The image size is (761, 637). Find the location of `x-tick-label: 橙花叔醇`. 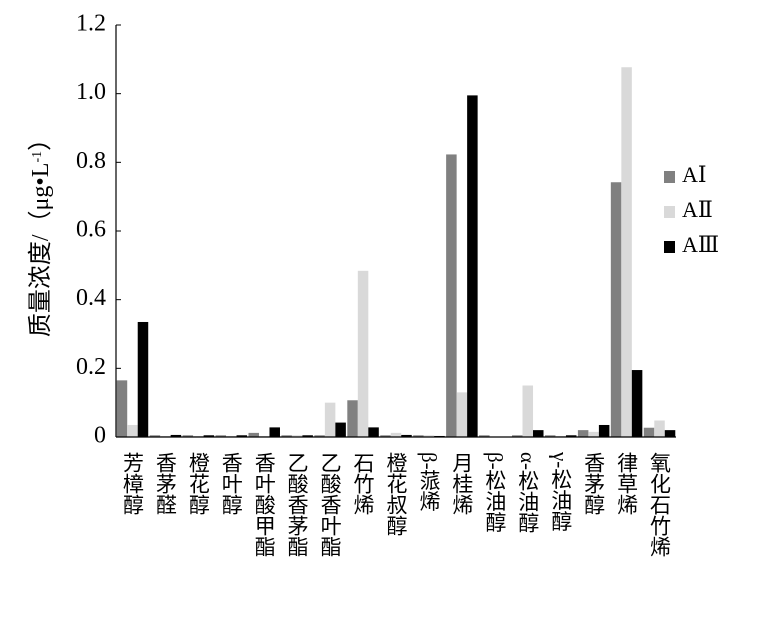

x-tick-label: 橙花叔醇 is located at coordinates (396, 494).